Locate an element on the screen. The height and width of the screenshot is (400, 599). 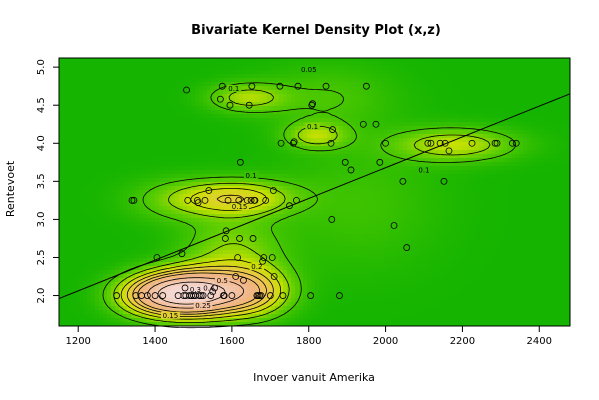
y-tick-label: 4.5 is located at coordinates (41, 105).